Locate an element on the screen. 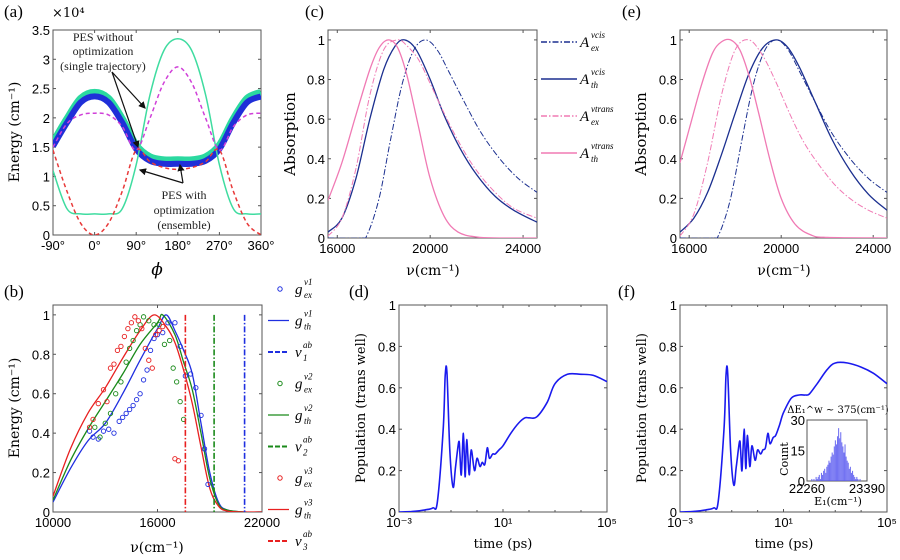  annotation-line: PES with is located at coordinates (183, 195).